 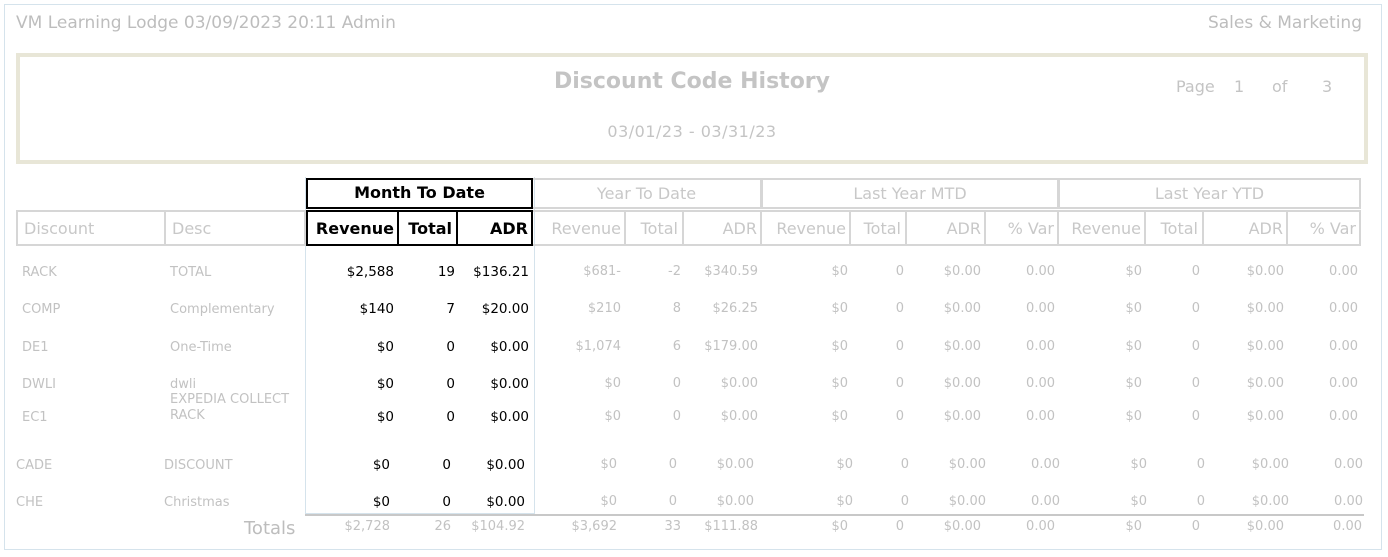 What do you see at coordinates (505, 309) in the screenshot?
I see `mtd-value: $20.00` at bounding box center [505, 309].